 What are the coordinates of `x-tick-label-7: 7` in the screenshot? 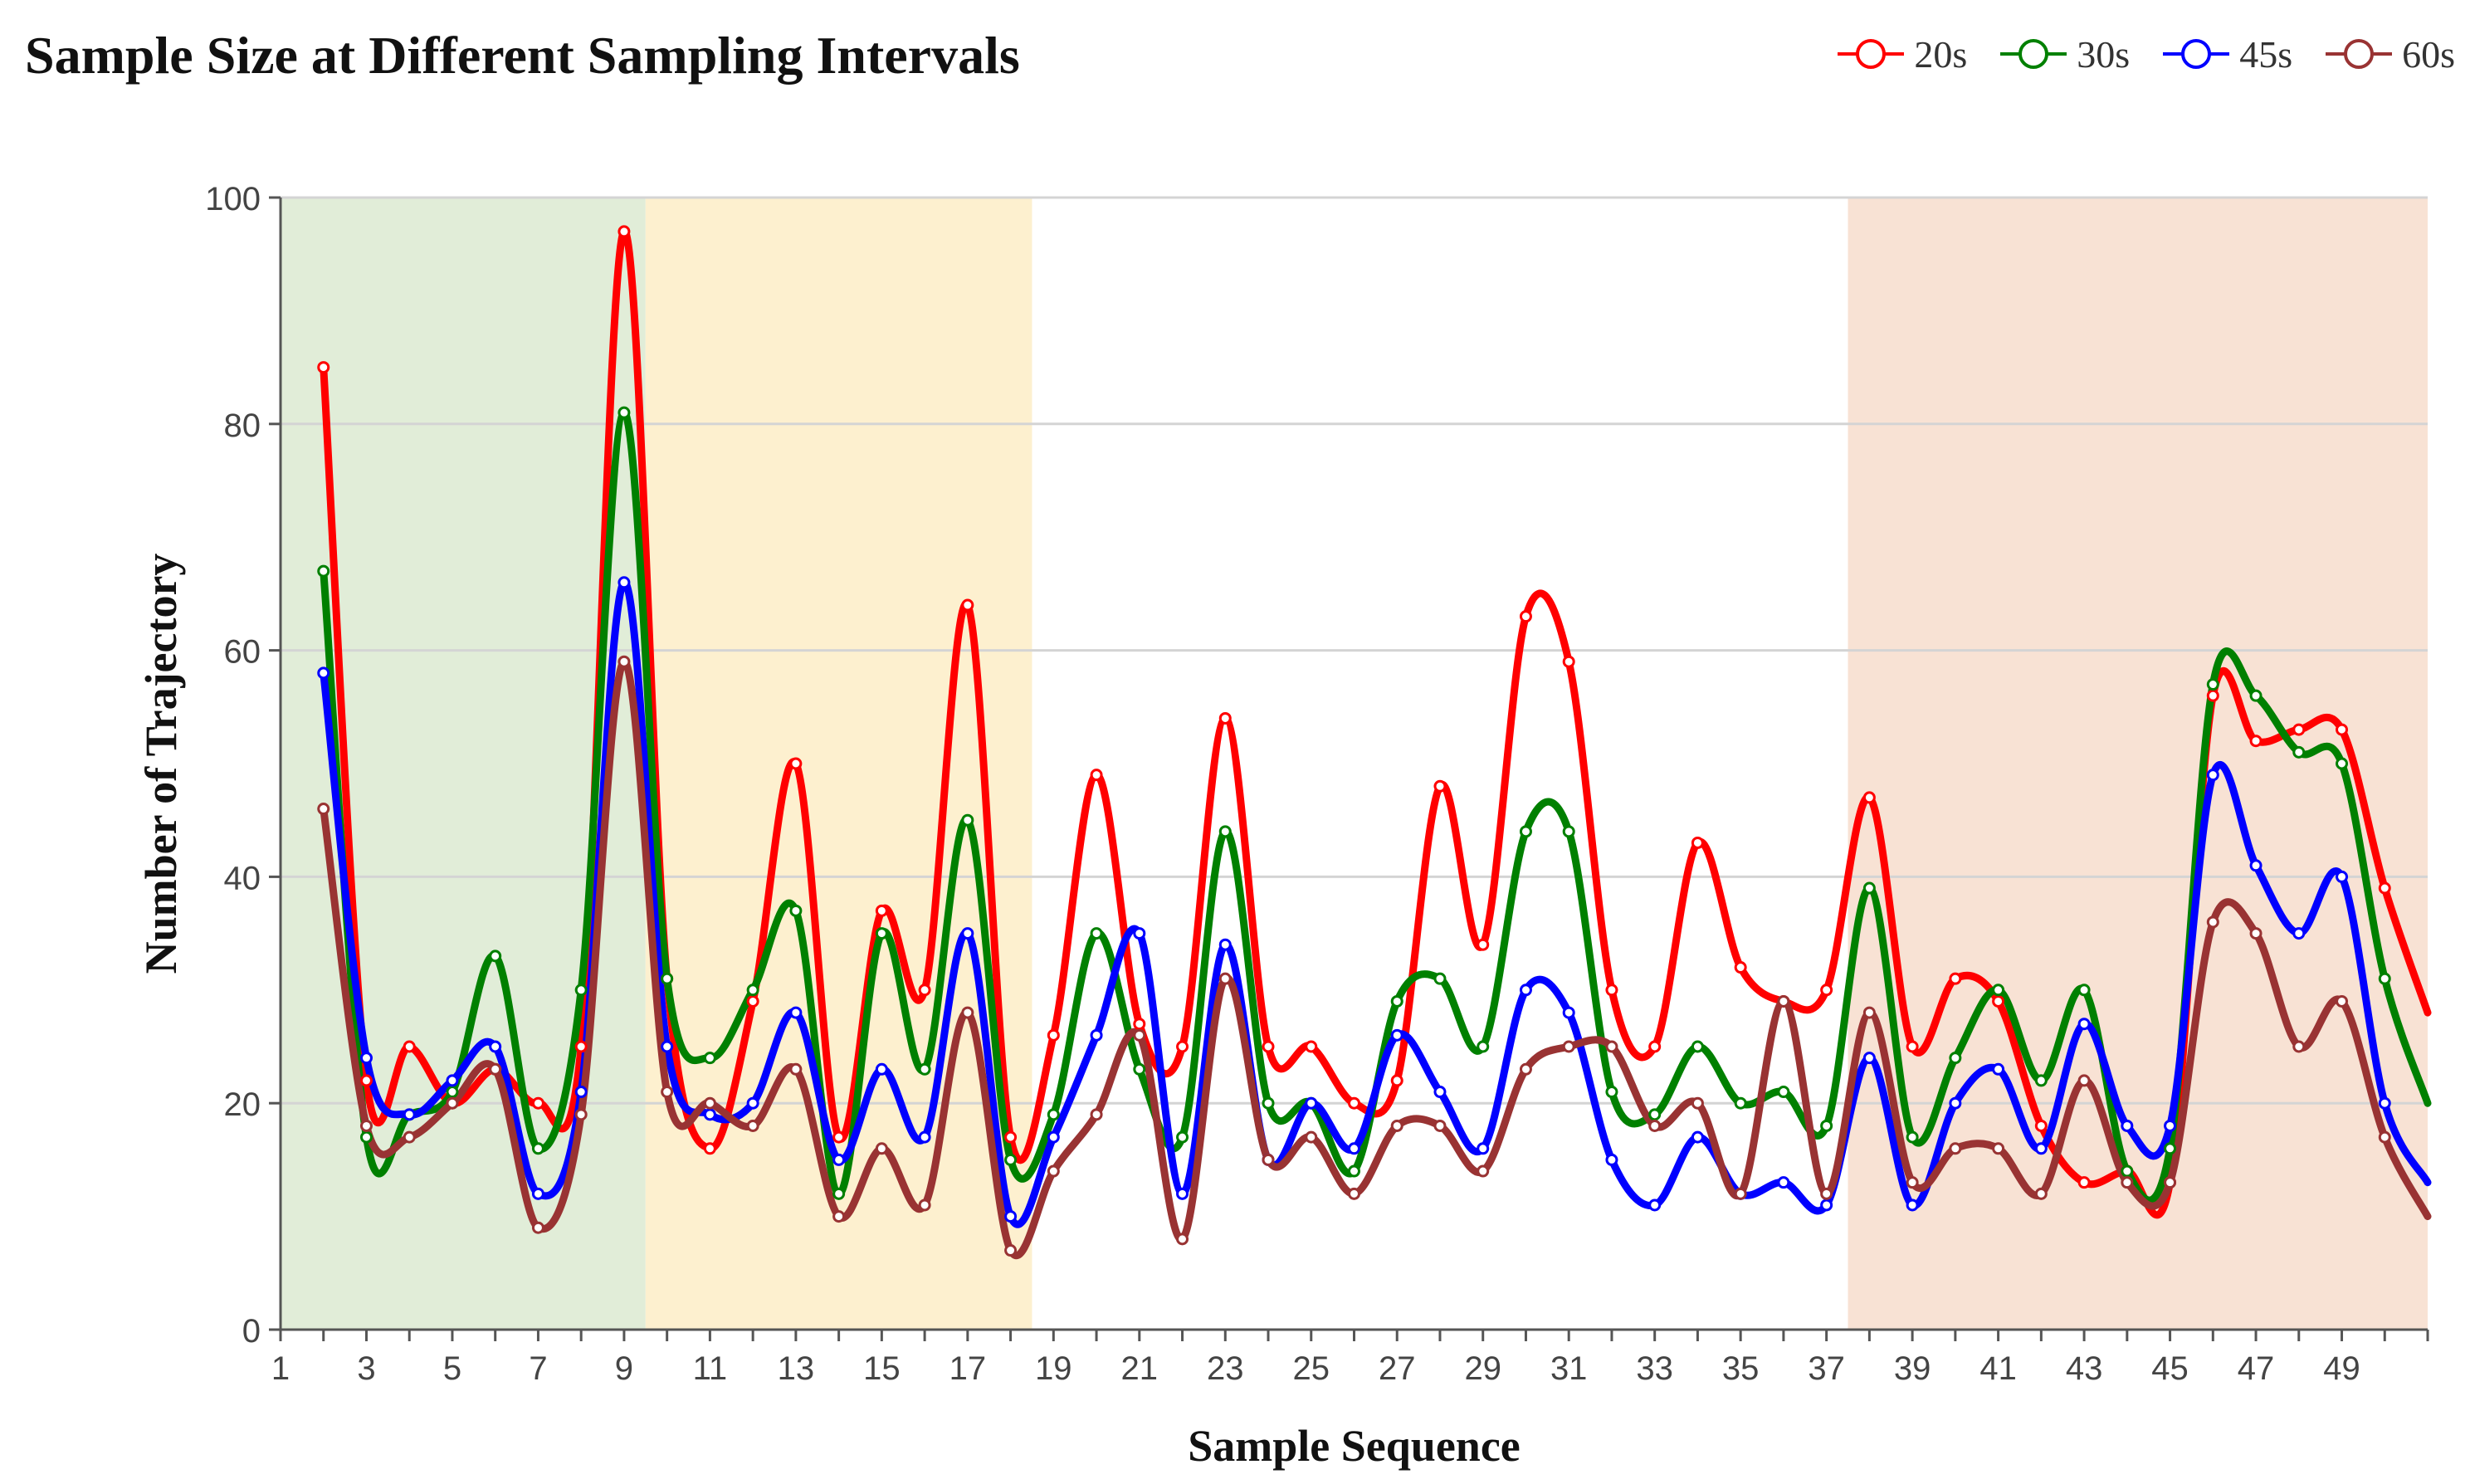 It's located at (538, 1368).